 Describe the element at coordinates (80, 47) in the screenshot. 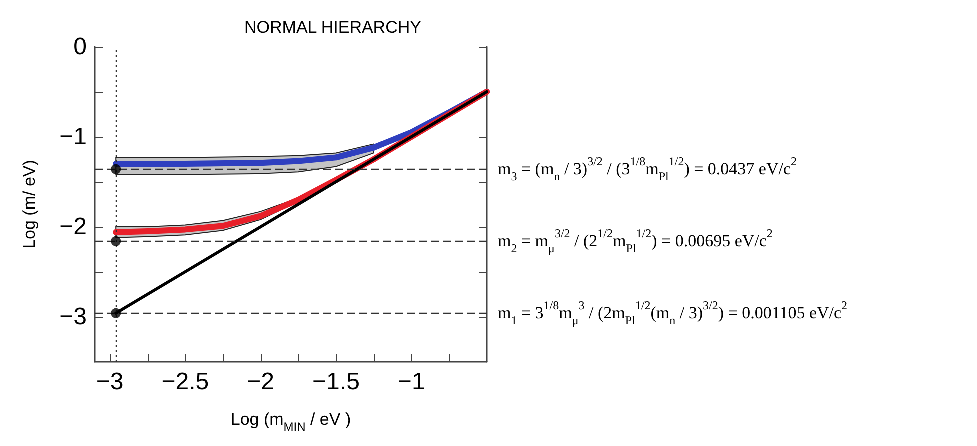

I see `y-tick-label: 0` at that location.